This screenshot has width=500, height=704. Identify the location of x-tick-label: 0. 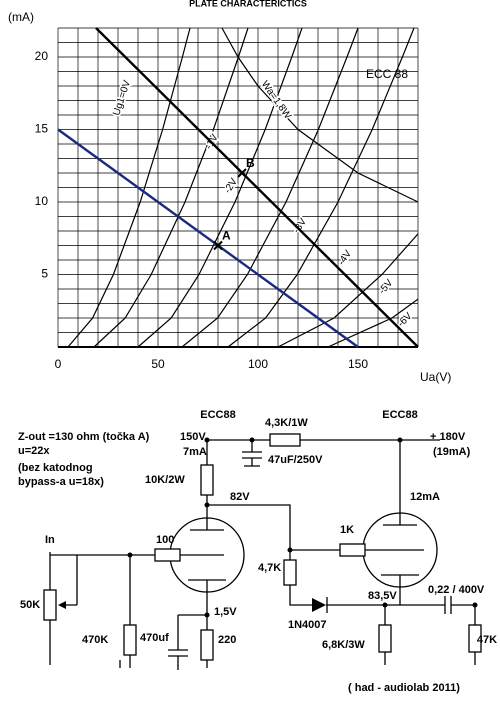
(58, 364).